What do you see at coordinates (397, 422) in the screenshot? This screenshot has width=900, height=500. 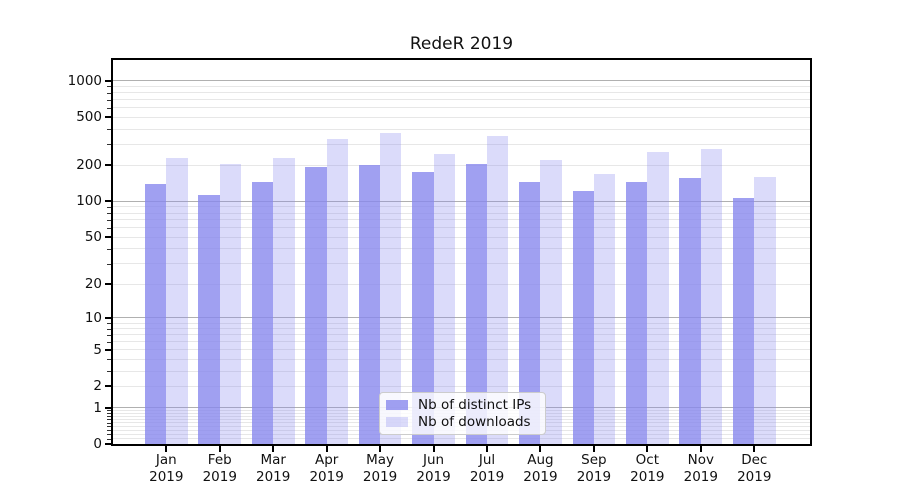 I see `legend-swatch-downloads` at bounding box center [397, 422].